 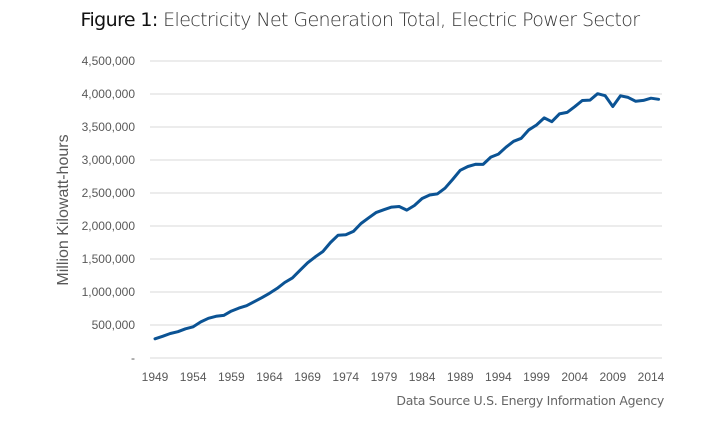 What do you see at coordinates (109, 226) in the screenshot?
I see `y-tick-label: 2,000,000` at bounding box center [109, 226].